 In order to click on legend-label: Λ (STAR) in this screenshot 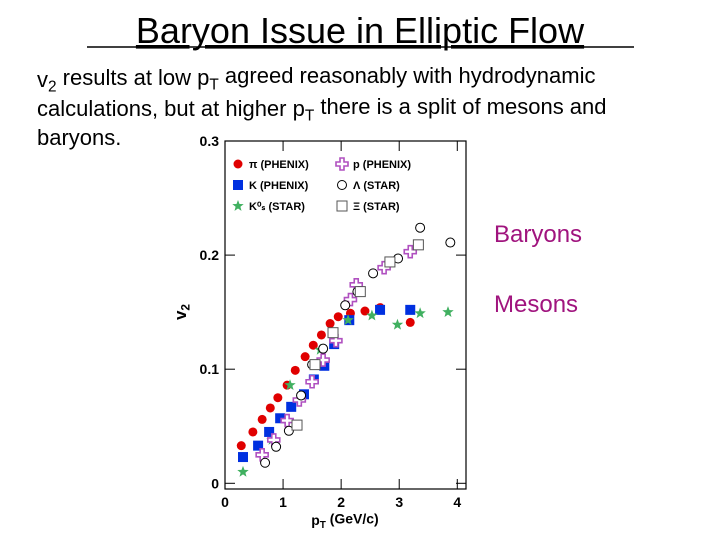, I will do `click(376, 186)`.